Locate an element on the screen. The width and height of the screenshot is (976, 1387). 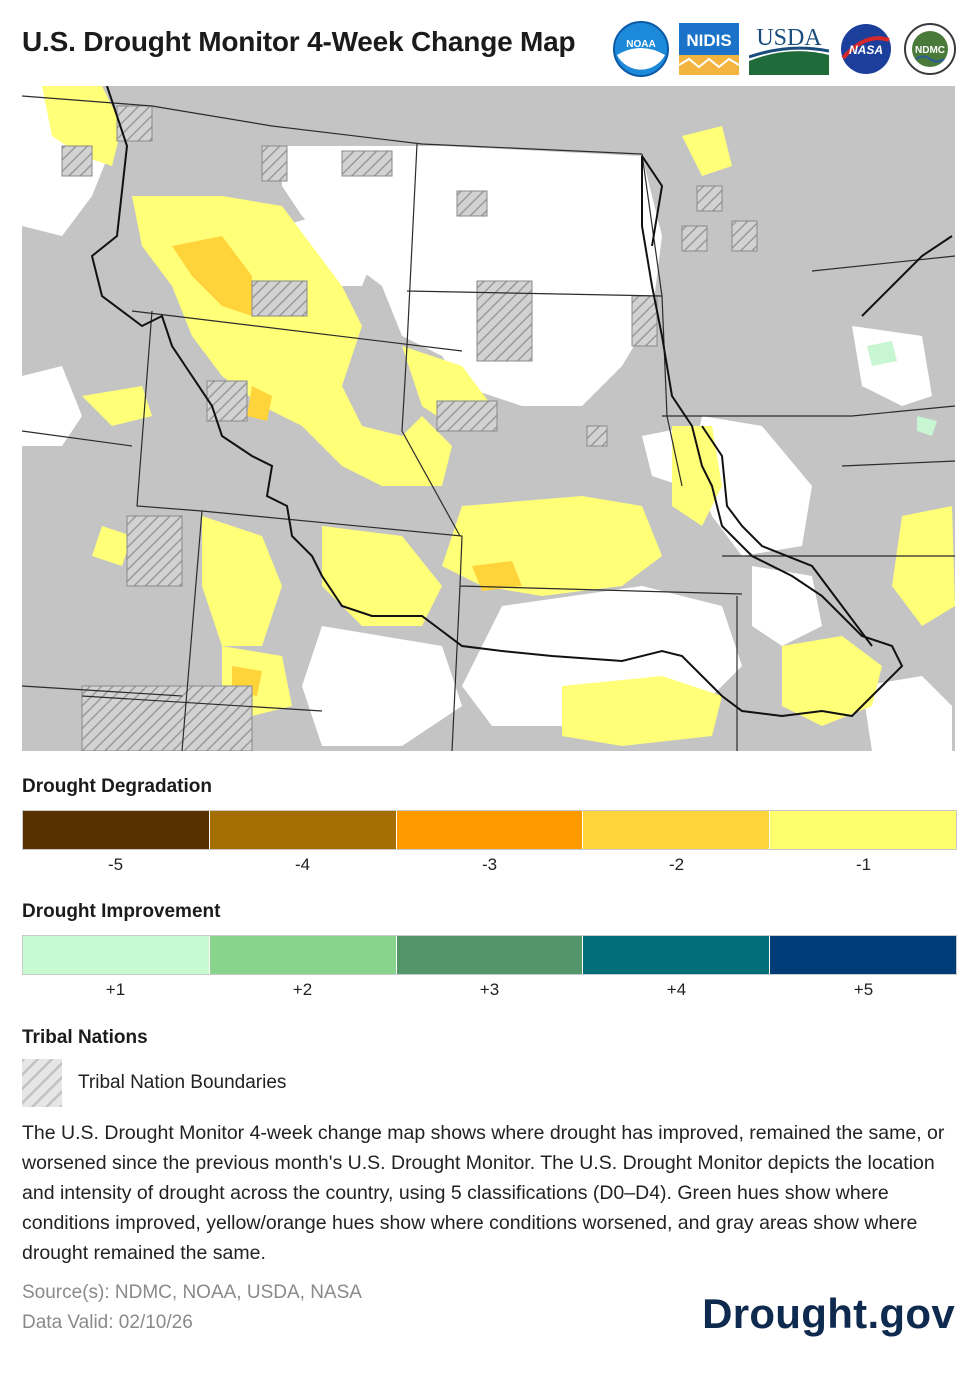
improvement-label: +1 is located at coordinates (115, 989).